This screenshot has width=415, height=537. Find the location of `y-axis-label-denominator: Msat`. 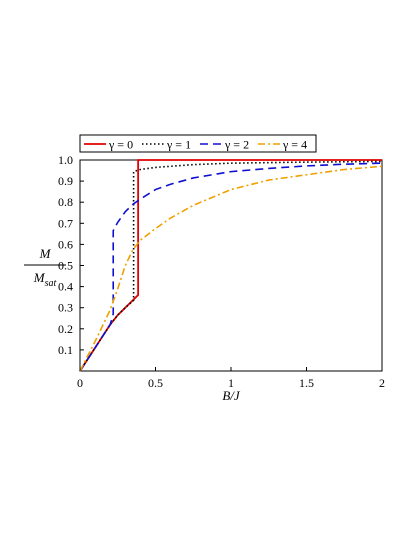

y-axis-label-denominator: Msat is located at coordinates (45, 279).